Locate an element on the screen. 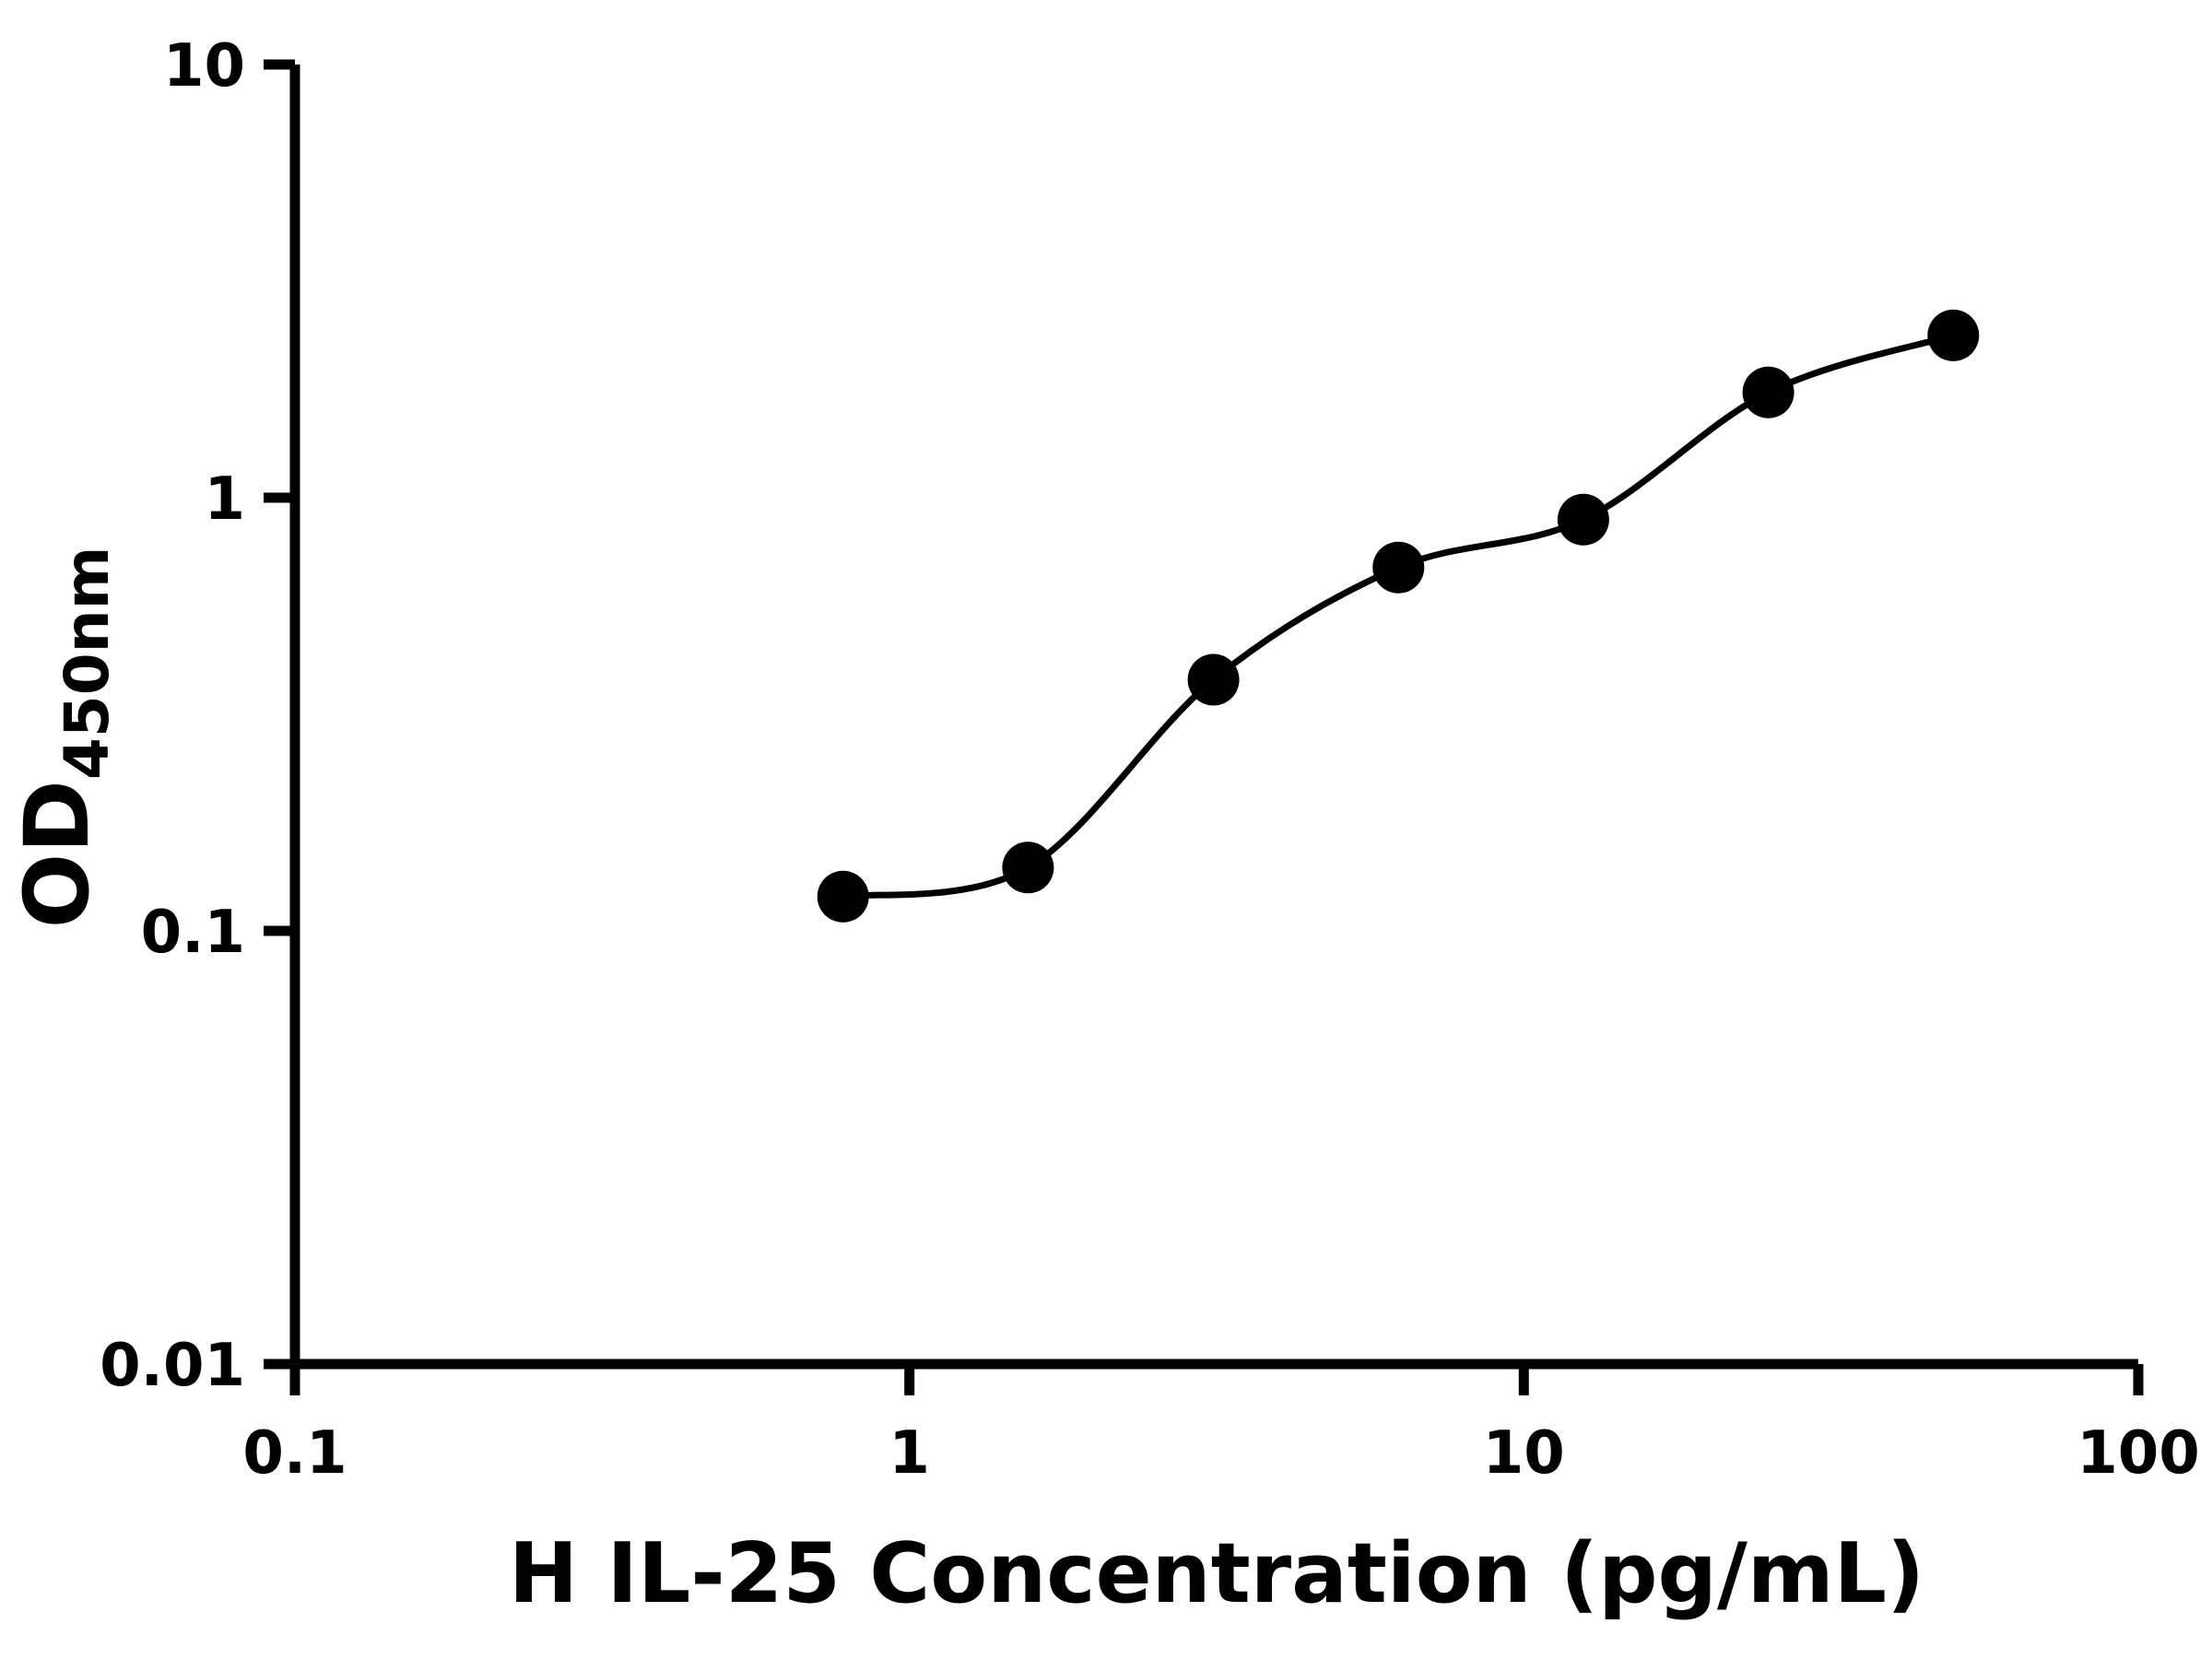 The image size is (2212, 1659). x-axis-tick-label: 1 is located at coordinates (909, 1453).